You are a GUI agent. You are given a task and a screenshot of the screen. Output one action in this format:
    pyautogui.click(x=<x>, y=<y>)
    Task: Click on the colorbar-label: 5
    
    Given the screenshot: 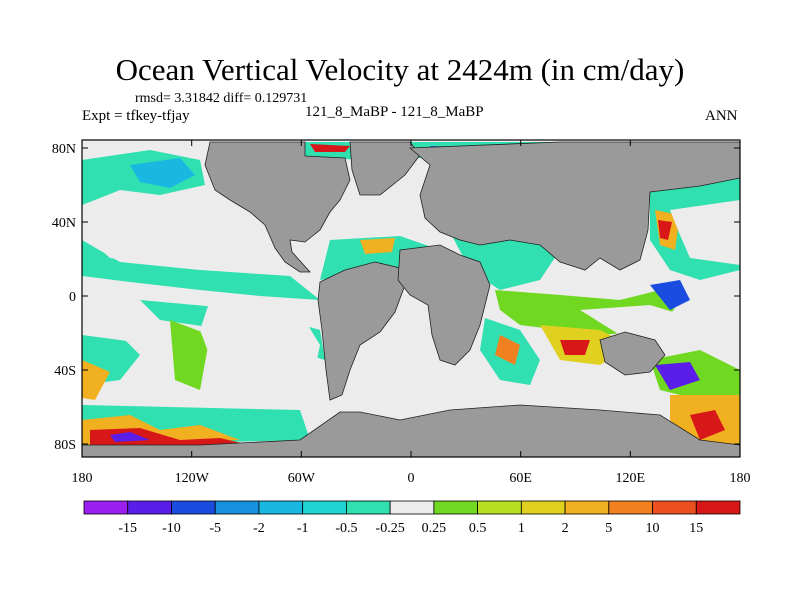 What is the action you would take?
    pyautogui.click(x=608, y=528)
    